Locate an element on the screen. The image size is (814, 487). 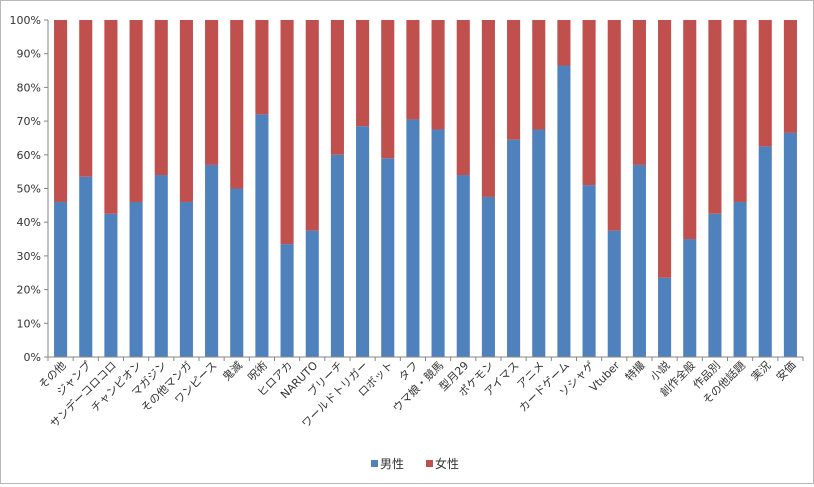
y-tick-label: 100% is located at coordinates (25, 20).